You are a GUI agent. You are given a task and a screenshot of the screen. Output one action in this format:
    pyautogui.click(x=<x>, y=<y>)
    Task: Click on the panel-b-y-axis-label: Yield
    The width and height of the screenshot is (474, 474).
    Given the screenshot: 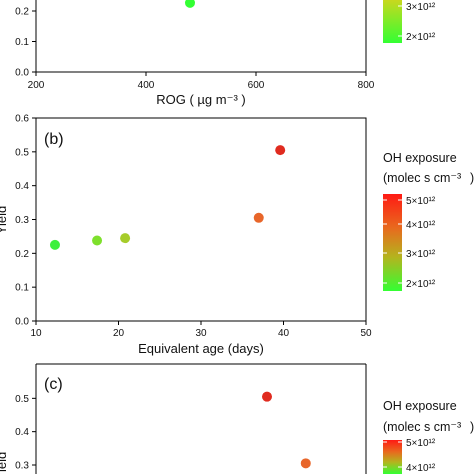 What is the action you would take?
    pyautogui.click(x=4, y=220)
    